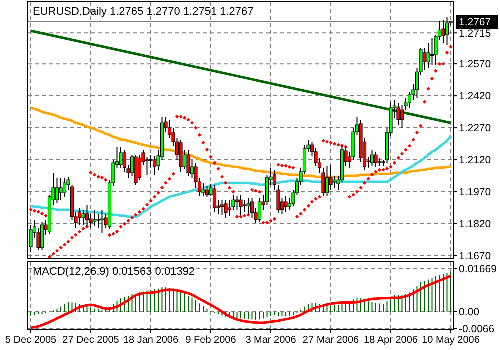 This screenshot has width=500, height=350. What do you see at coordinates (475, 192) in the screenshot?
I see `y-tick-label: 1.1970` at bounding box center [475, 192].